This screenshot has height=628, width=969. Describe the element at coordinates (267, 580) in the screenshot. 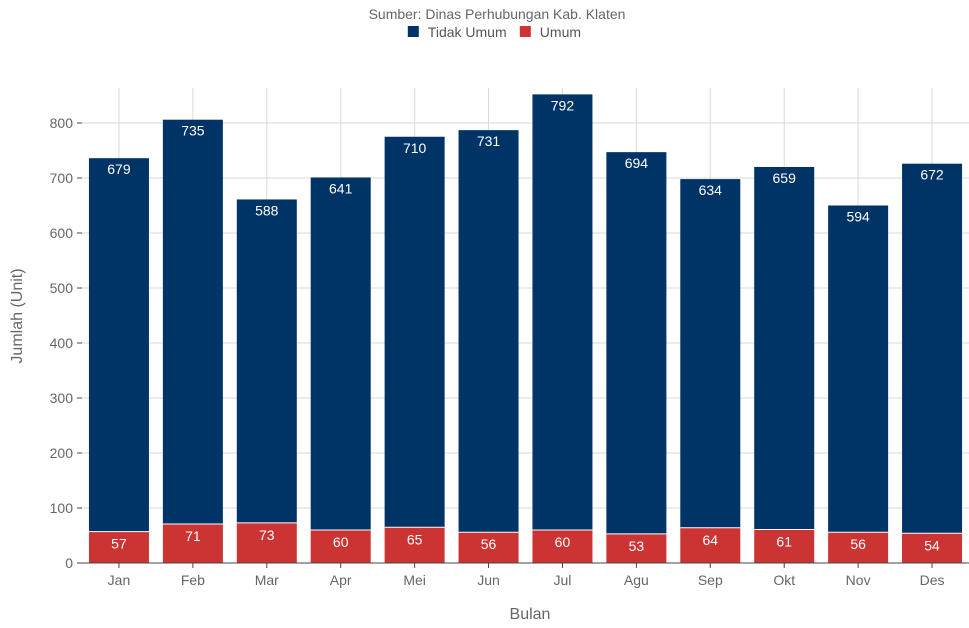

I see `x-tick-label-mar: Mar` at that location.